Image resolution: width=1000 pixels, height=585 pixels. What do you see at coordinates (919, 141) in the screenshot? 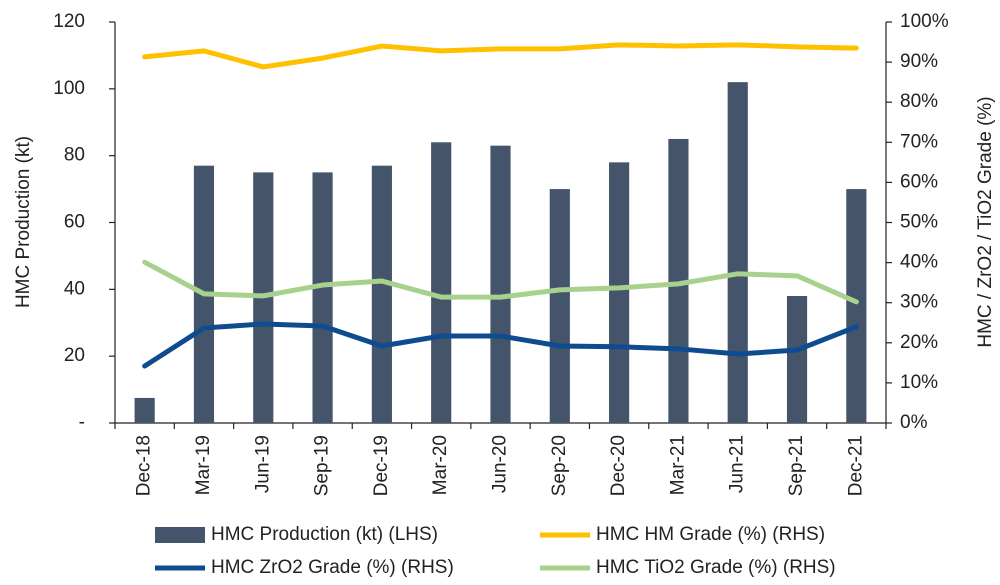
I see `y2-tick-label: 70%` at bounding box center [919, 141].